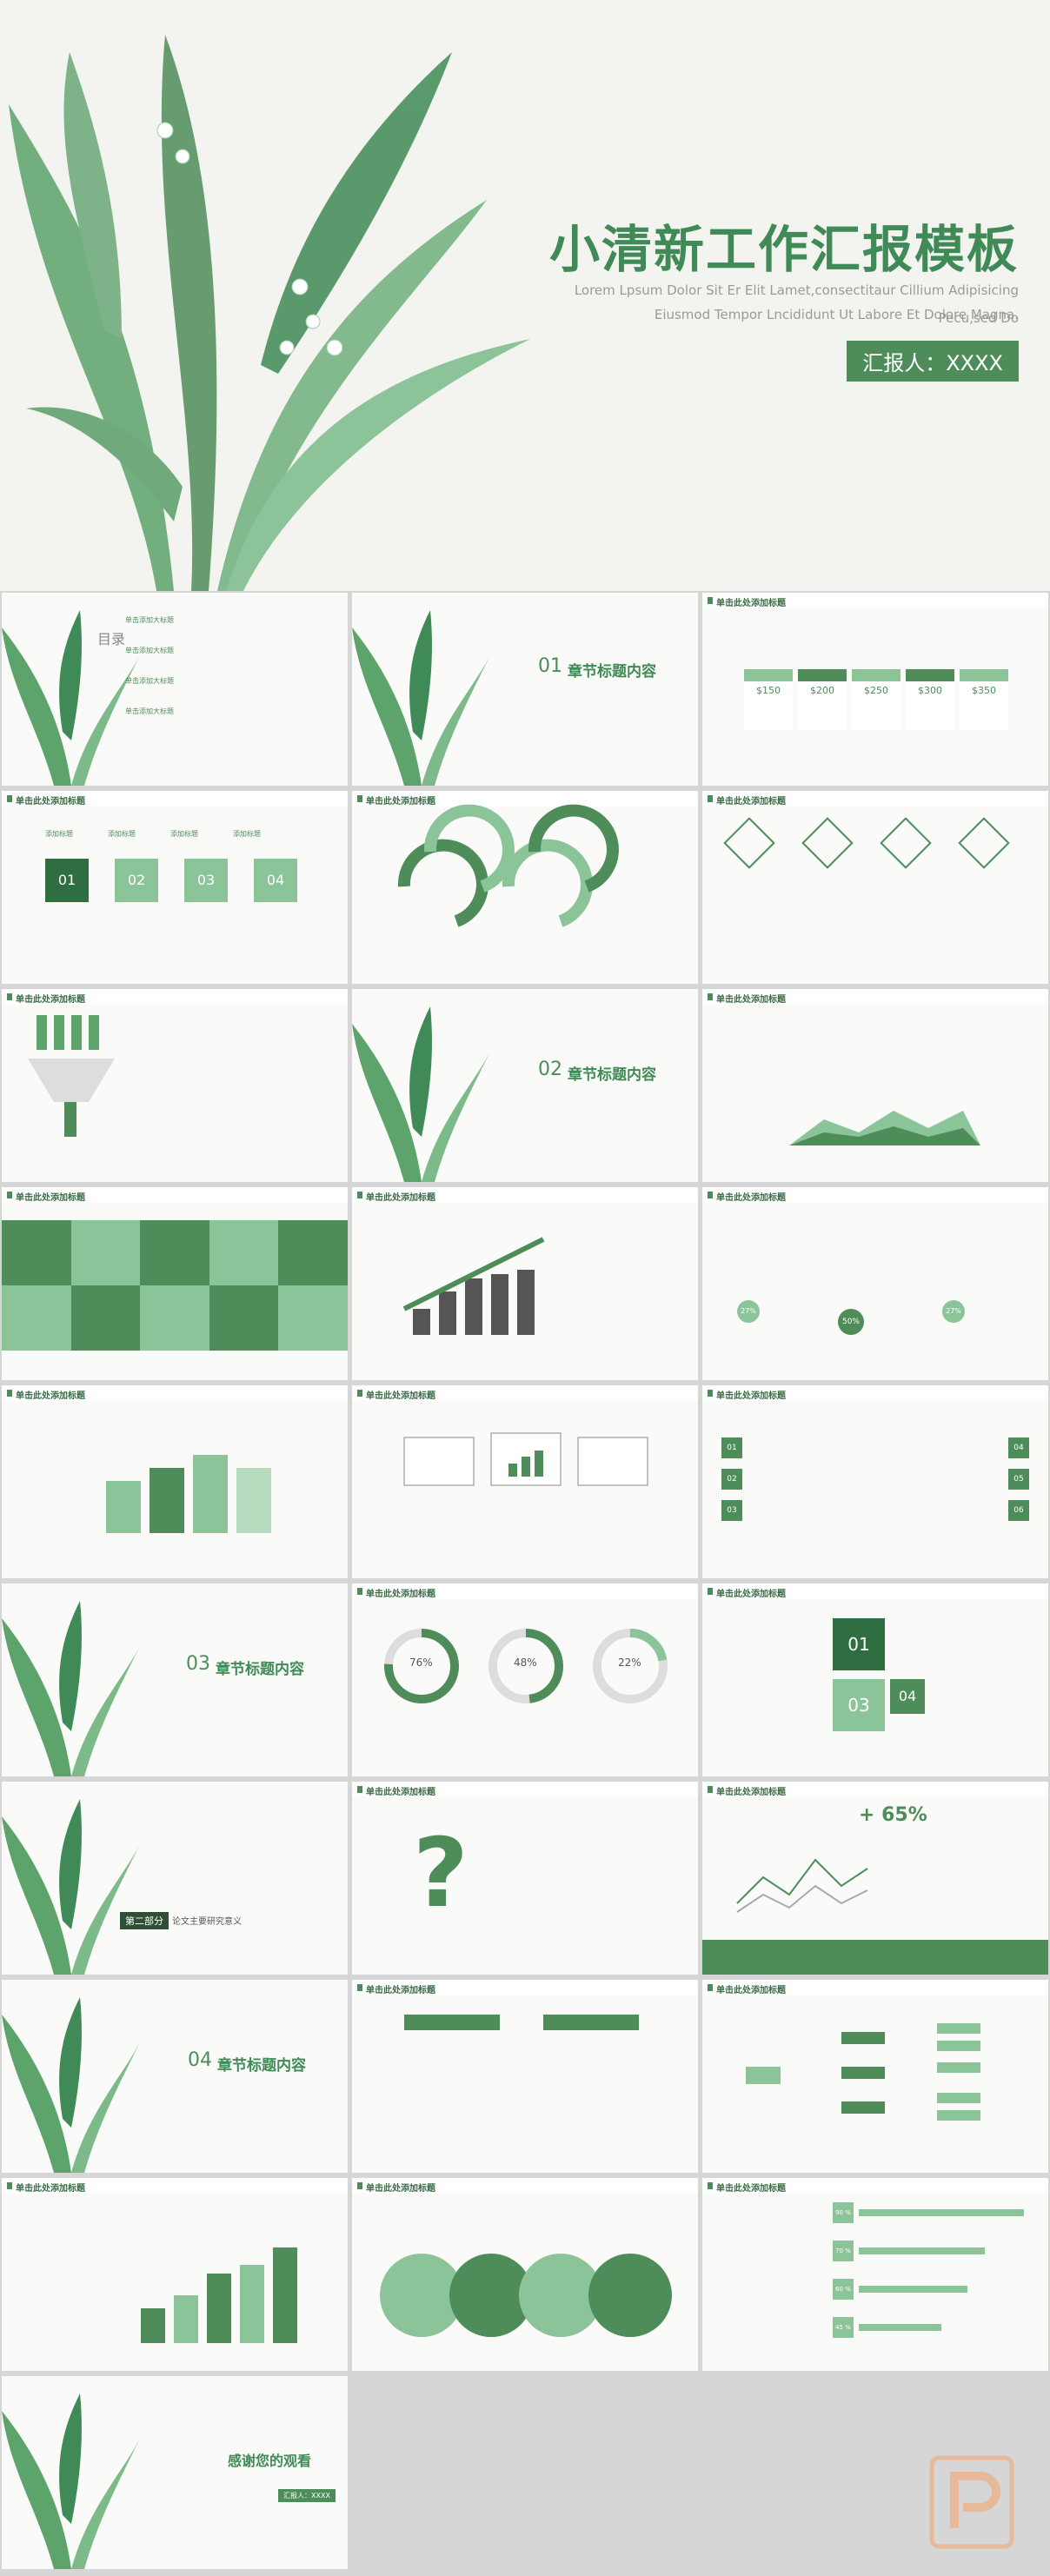 Image resolution: width=1050 pixels, height=2576 pixels. What do you see at coordinates (219, 2295) in the screenshot?
I see `bottle-chart` at bounding box center [219, 2295].